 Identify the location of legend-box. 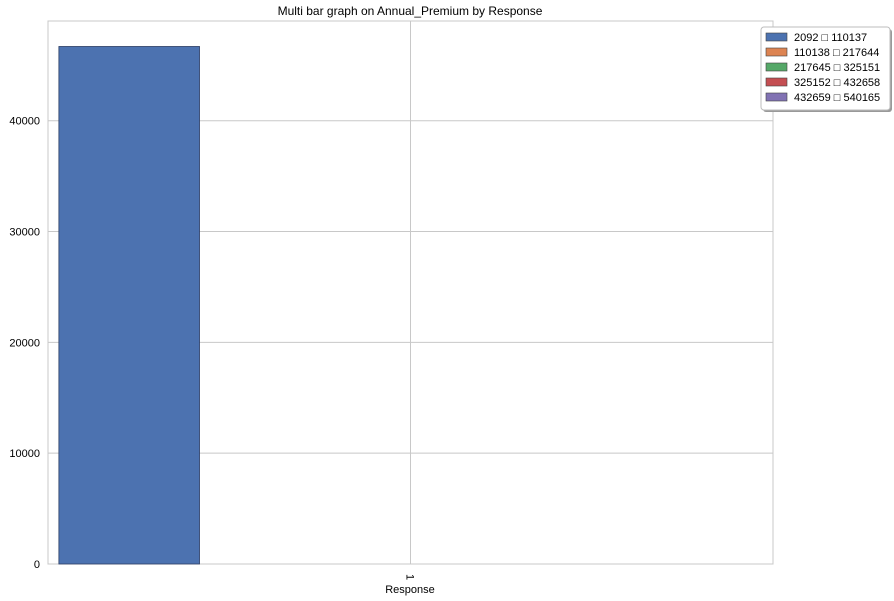
(825, 68).